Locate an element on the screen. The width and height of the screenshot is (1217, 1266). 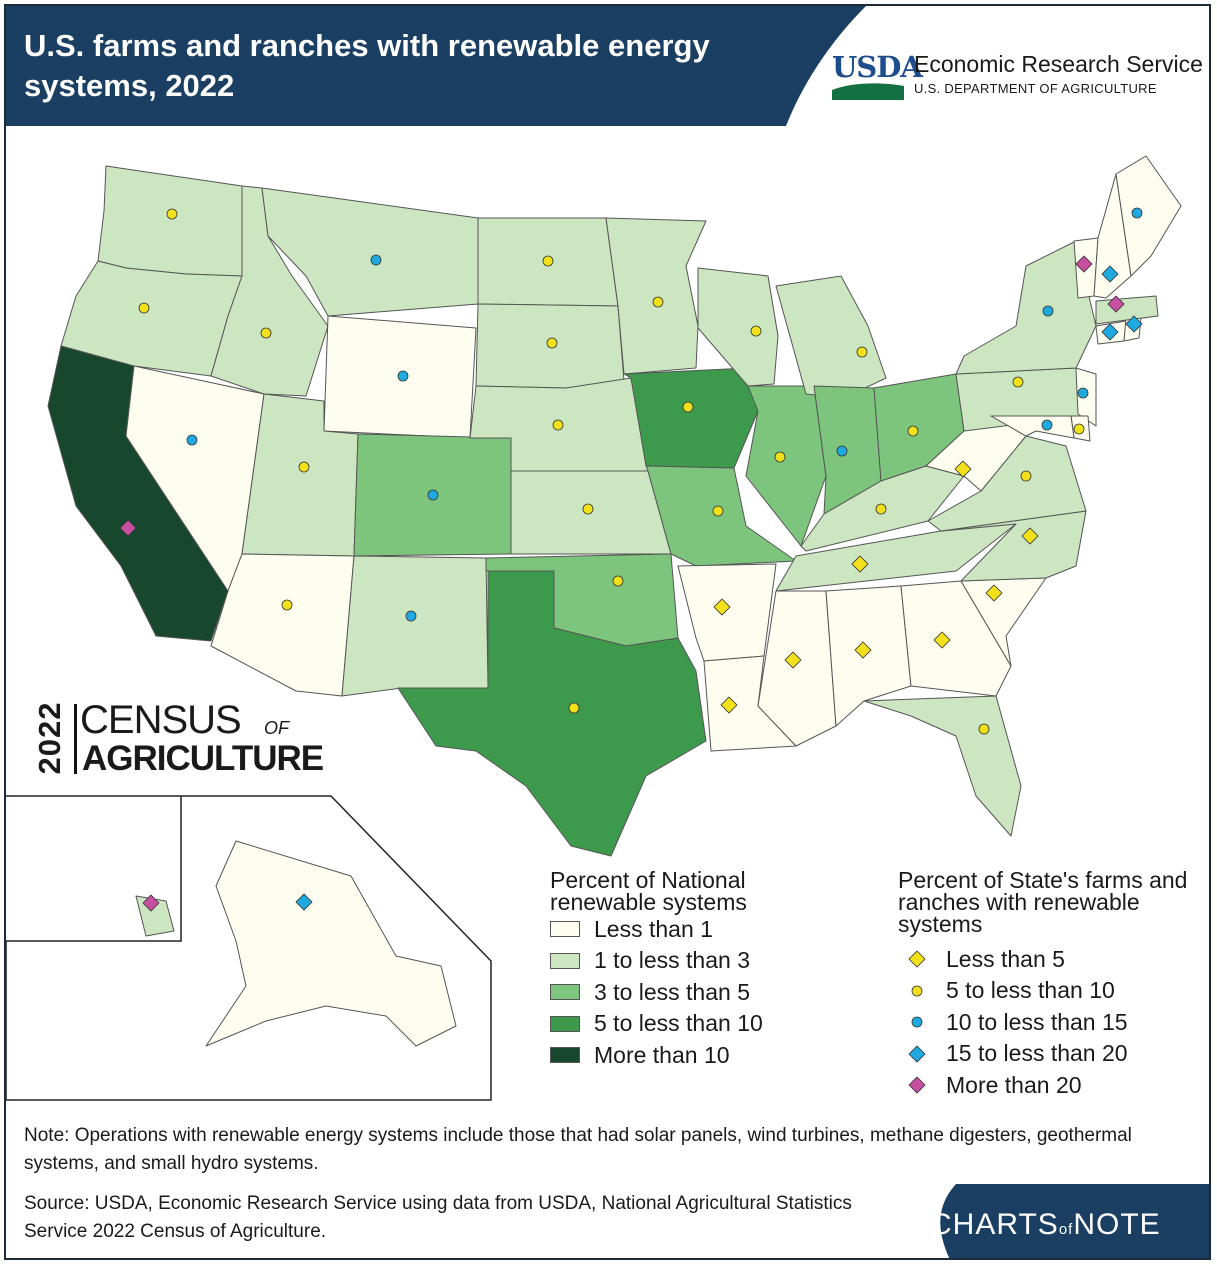
state-marker-florida is located at coordinates (984, 729).